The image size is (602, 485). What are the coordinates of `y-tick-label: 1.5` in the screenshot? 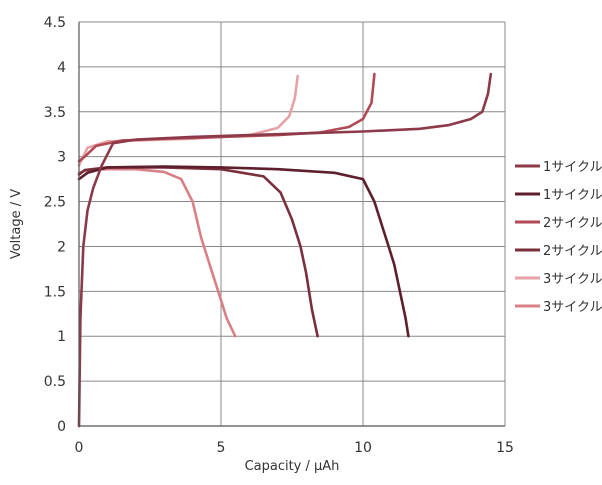 It's located at (55, 292).